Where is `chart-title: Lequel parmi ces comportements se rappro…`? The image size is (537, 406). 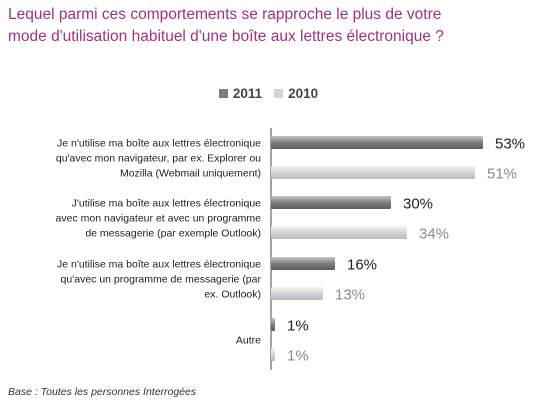
chart-title: Lequel parmi ces comportements se rappro… is located at coordinates (268, 26).